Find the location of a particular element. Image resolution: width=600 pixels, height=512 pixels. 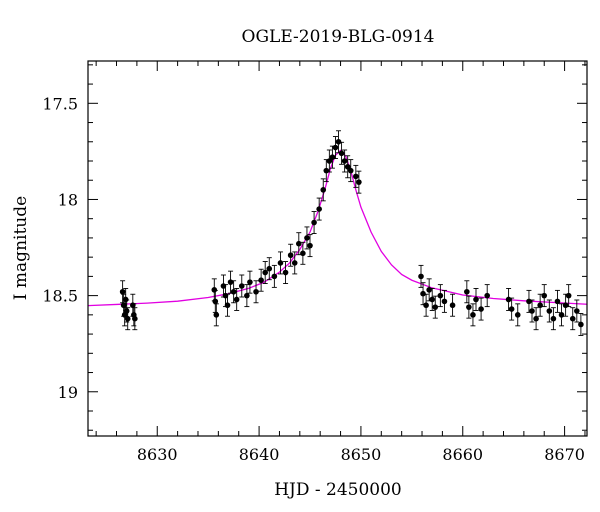

y-axis-label: I magnitude is located at coordinates (21, 248).